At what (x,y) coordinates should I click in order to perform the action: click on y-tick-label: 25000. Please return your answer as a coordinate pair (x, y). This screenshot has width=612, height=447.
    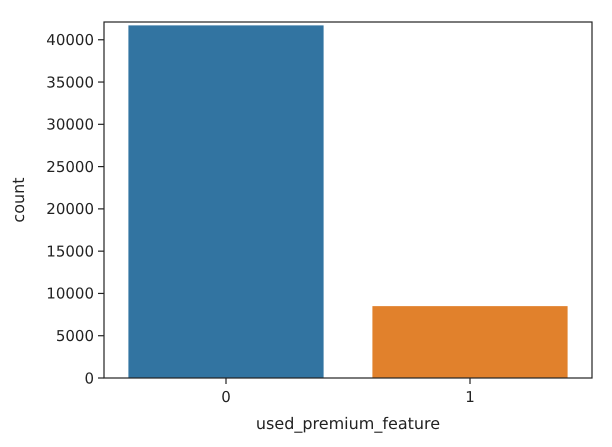
    Looking at the image, I should click on (70, 167).